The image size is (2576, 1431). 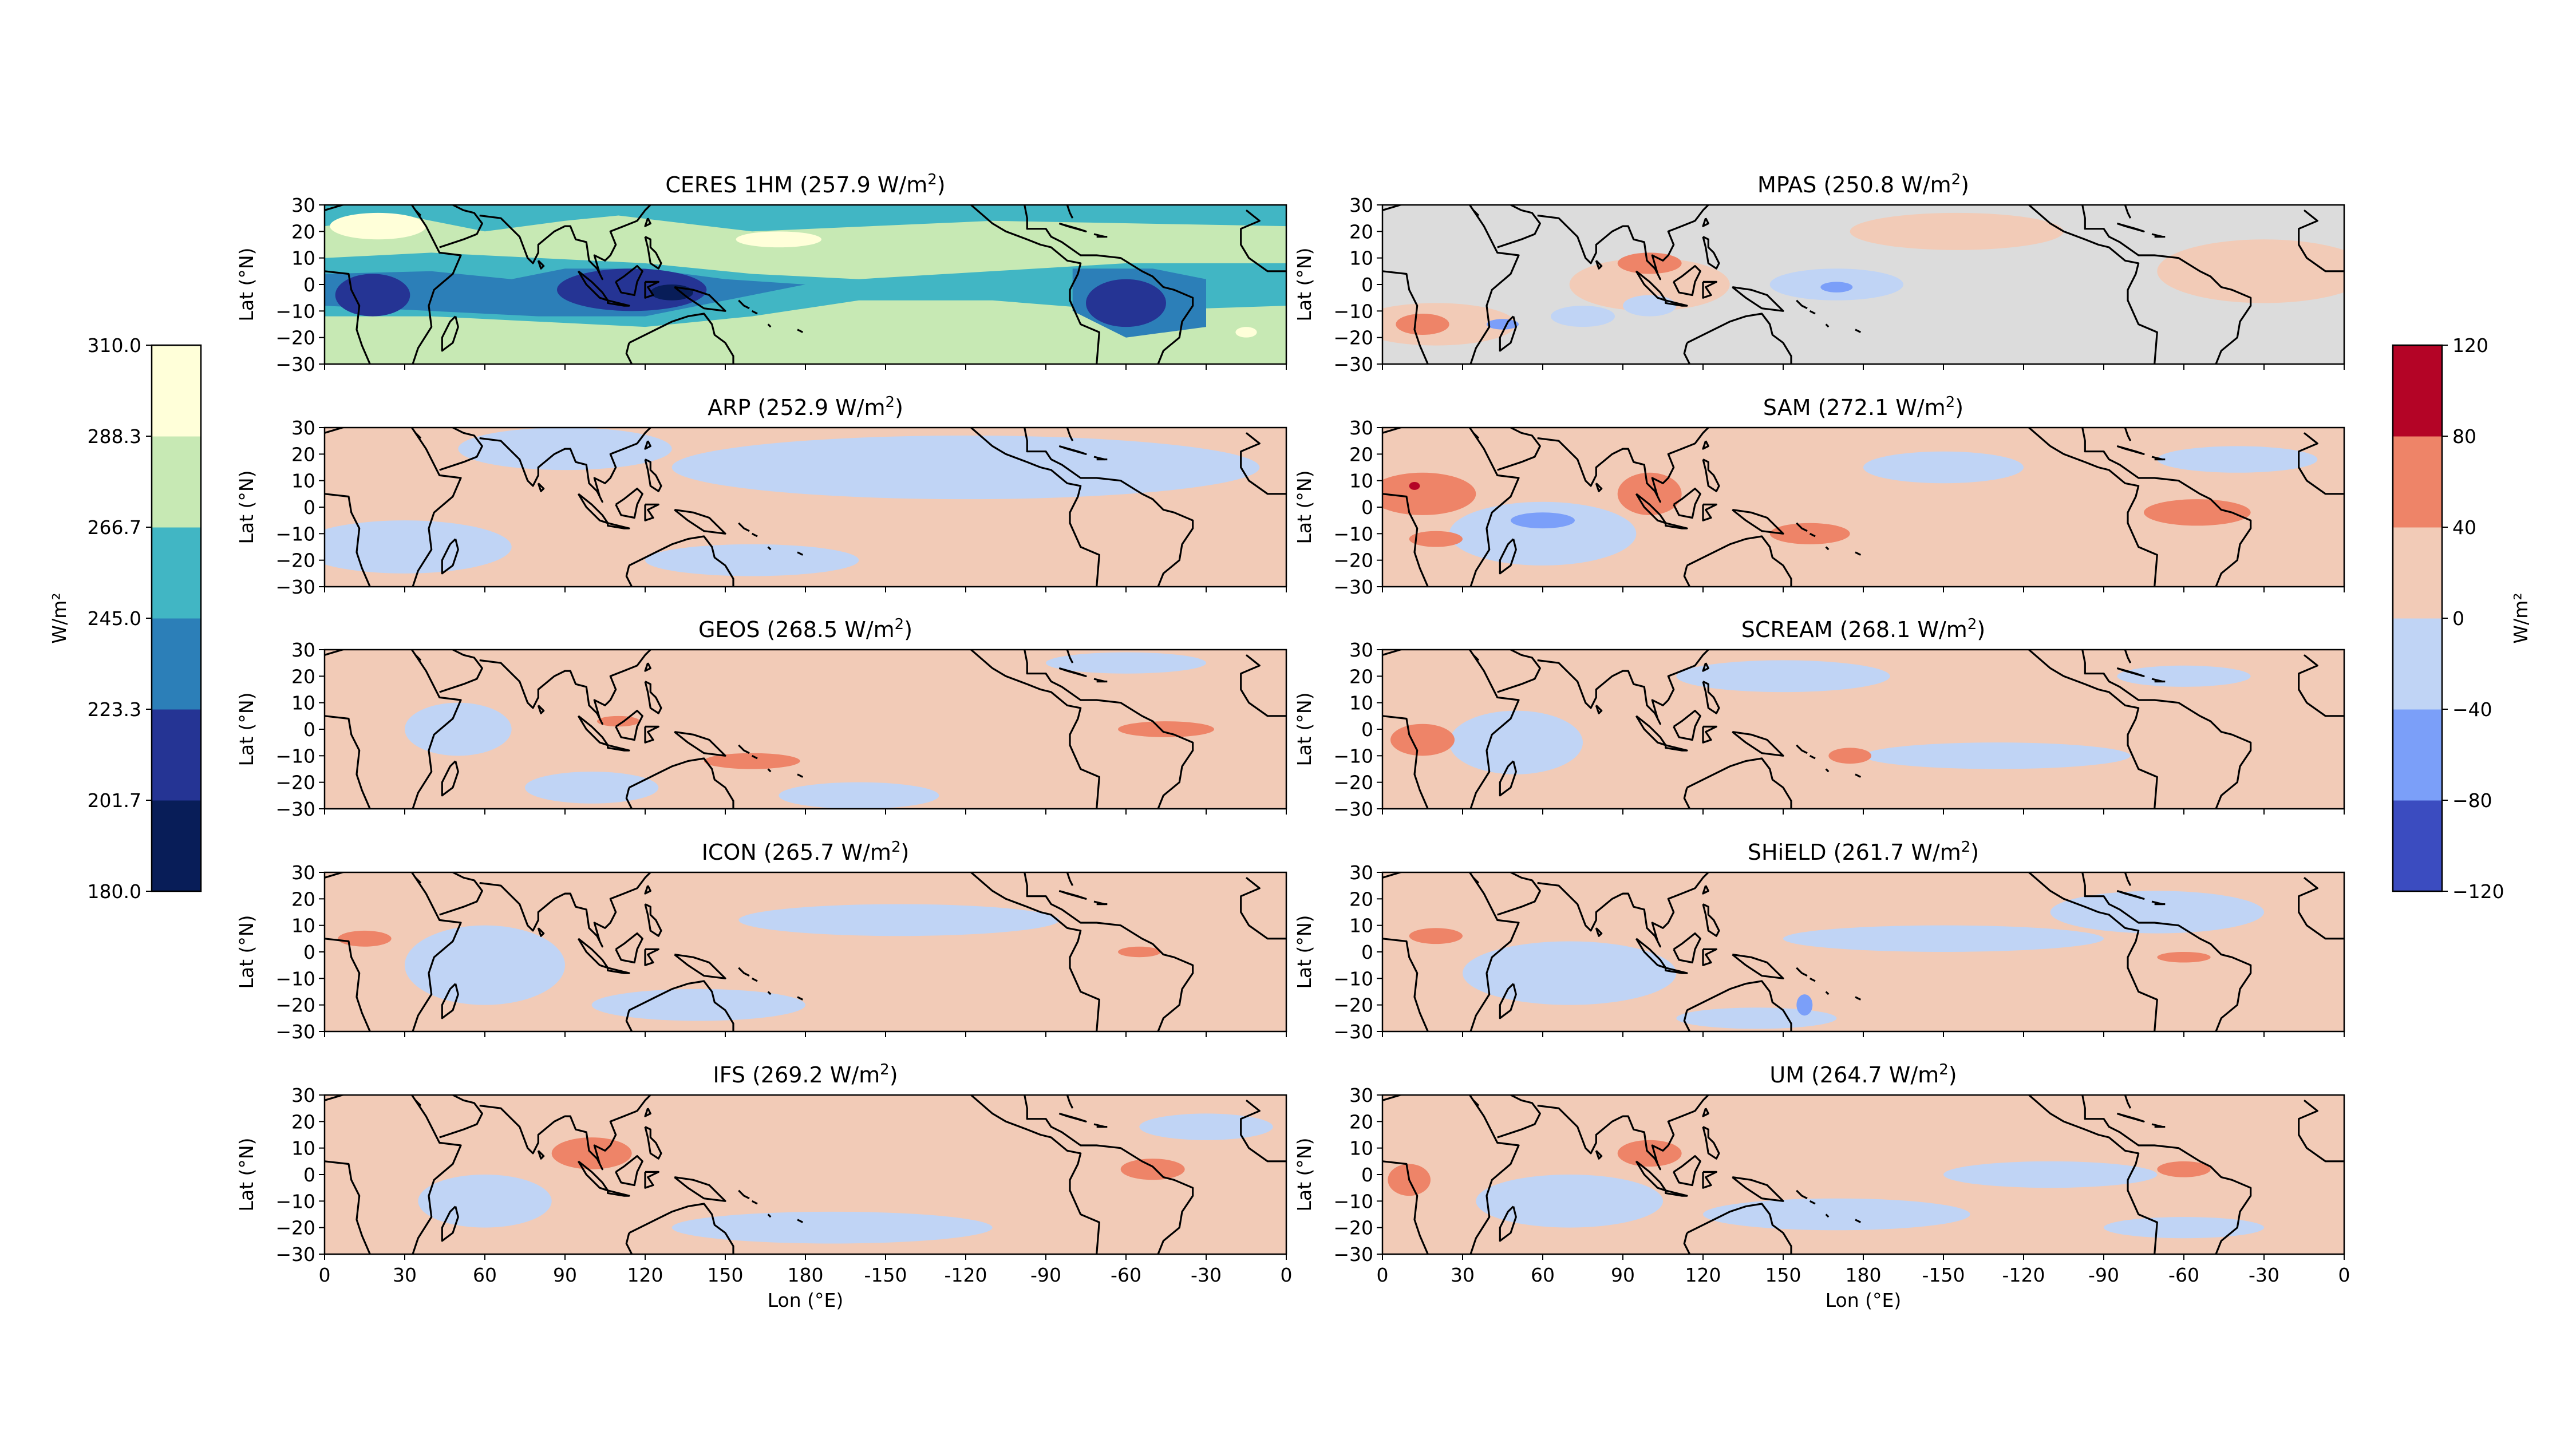 I want to click on colorbar-segment, so click(x=2417, y=482).